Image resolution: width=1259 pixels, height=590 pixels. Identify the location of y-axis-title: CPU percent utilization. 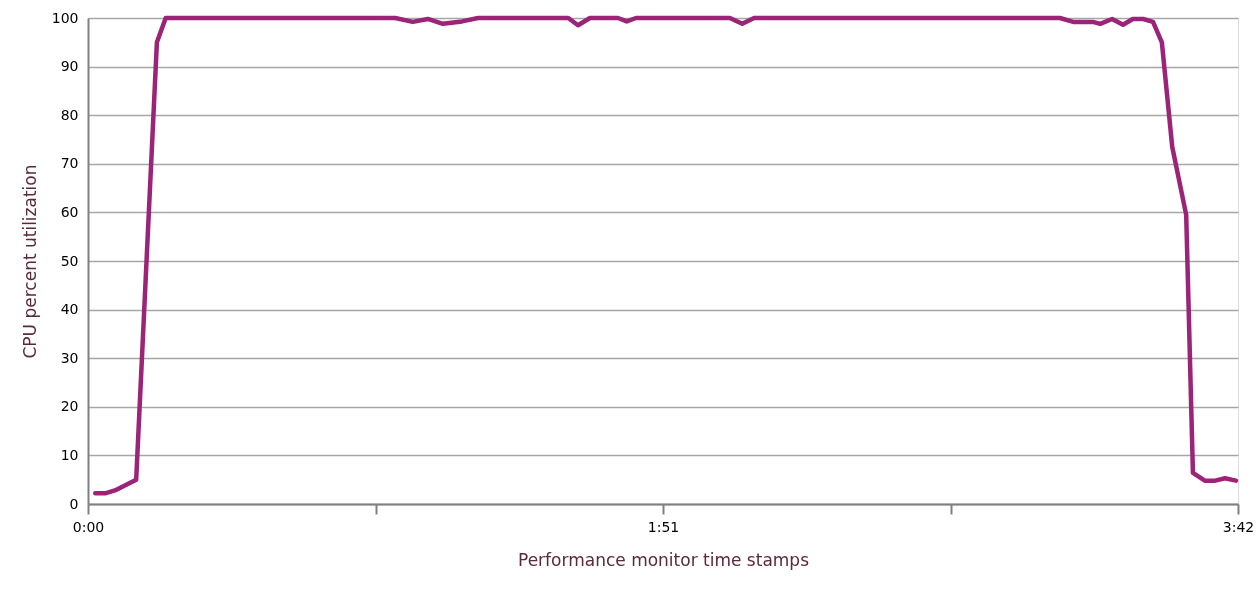
(29, 261).